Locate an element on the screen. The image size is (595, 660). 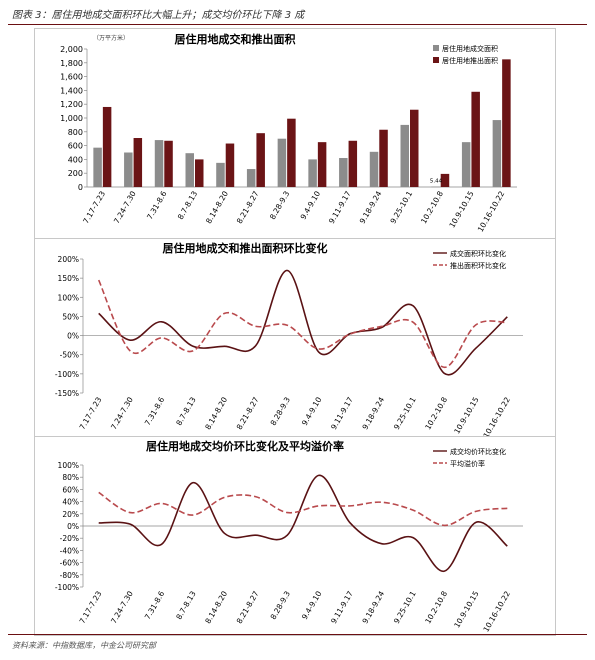
legend-label: 推出面积环比变化 is located at coordinates (478, 265).